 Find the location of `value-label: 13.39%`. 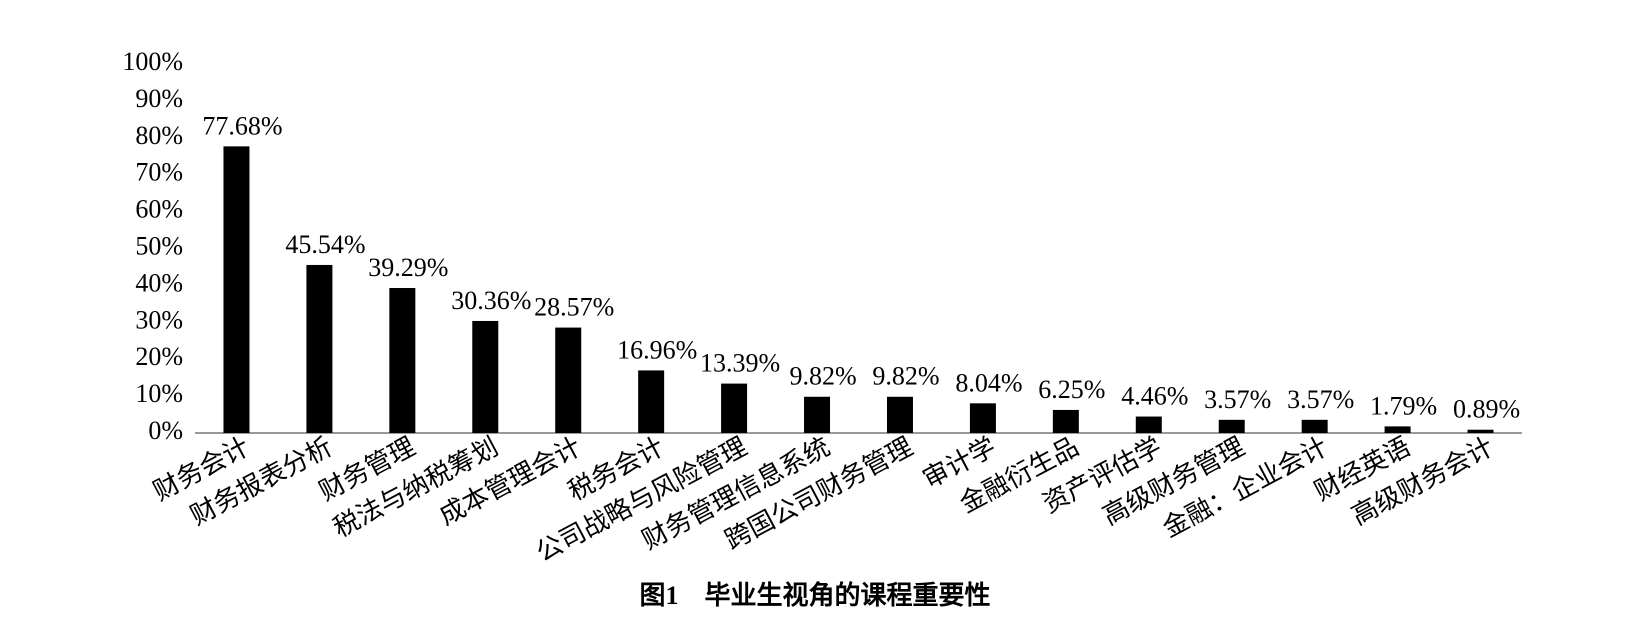

value-label: 13.39% is located at coordinates (740, 363).